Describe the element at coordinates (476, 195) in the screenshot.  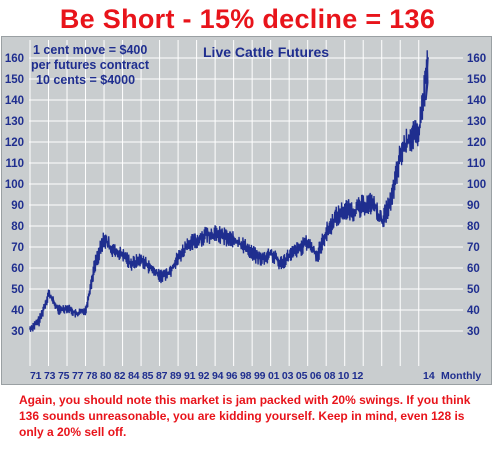
I see `y-axis-right: 30 40 50 60 70 80 90 100 110 120 130 140 150 160` at that location.